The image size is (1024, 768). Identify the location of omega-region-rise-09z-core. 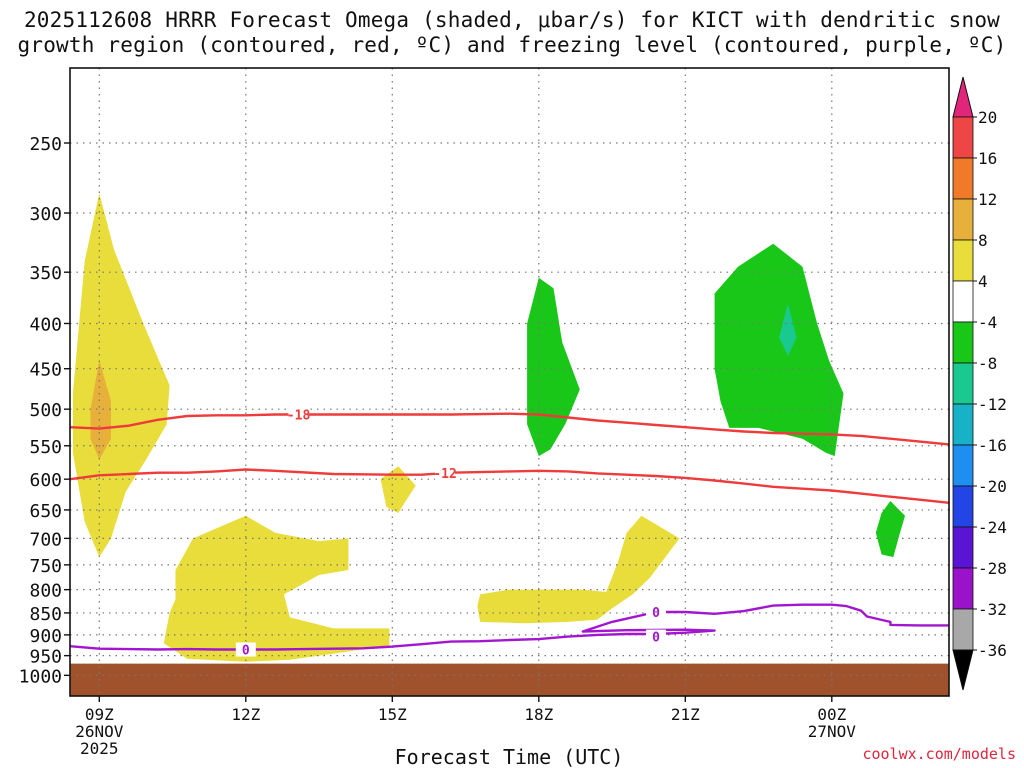
(100, 410).